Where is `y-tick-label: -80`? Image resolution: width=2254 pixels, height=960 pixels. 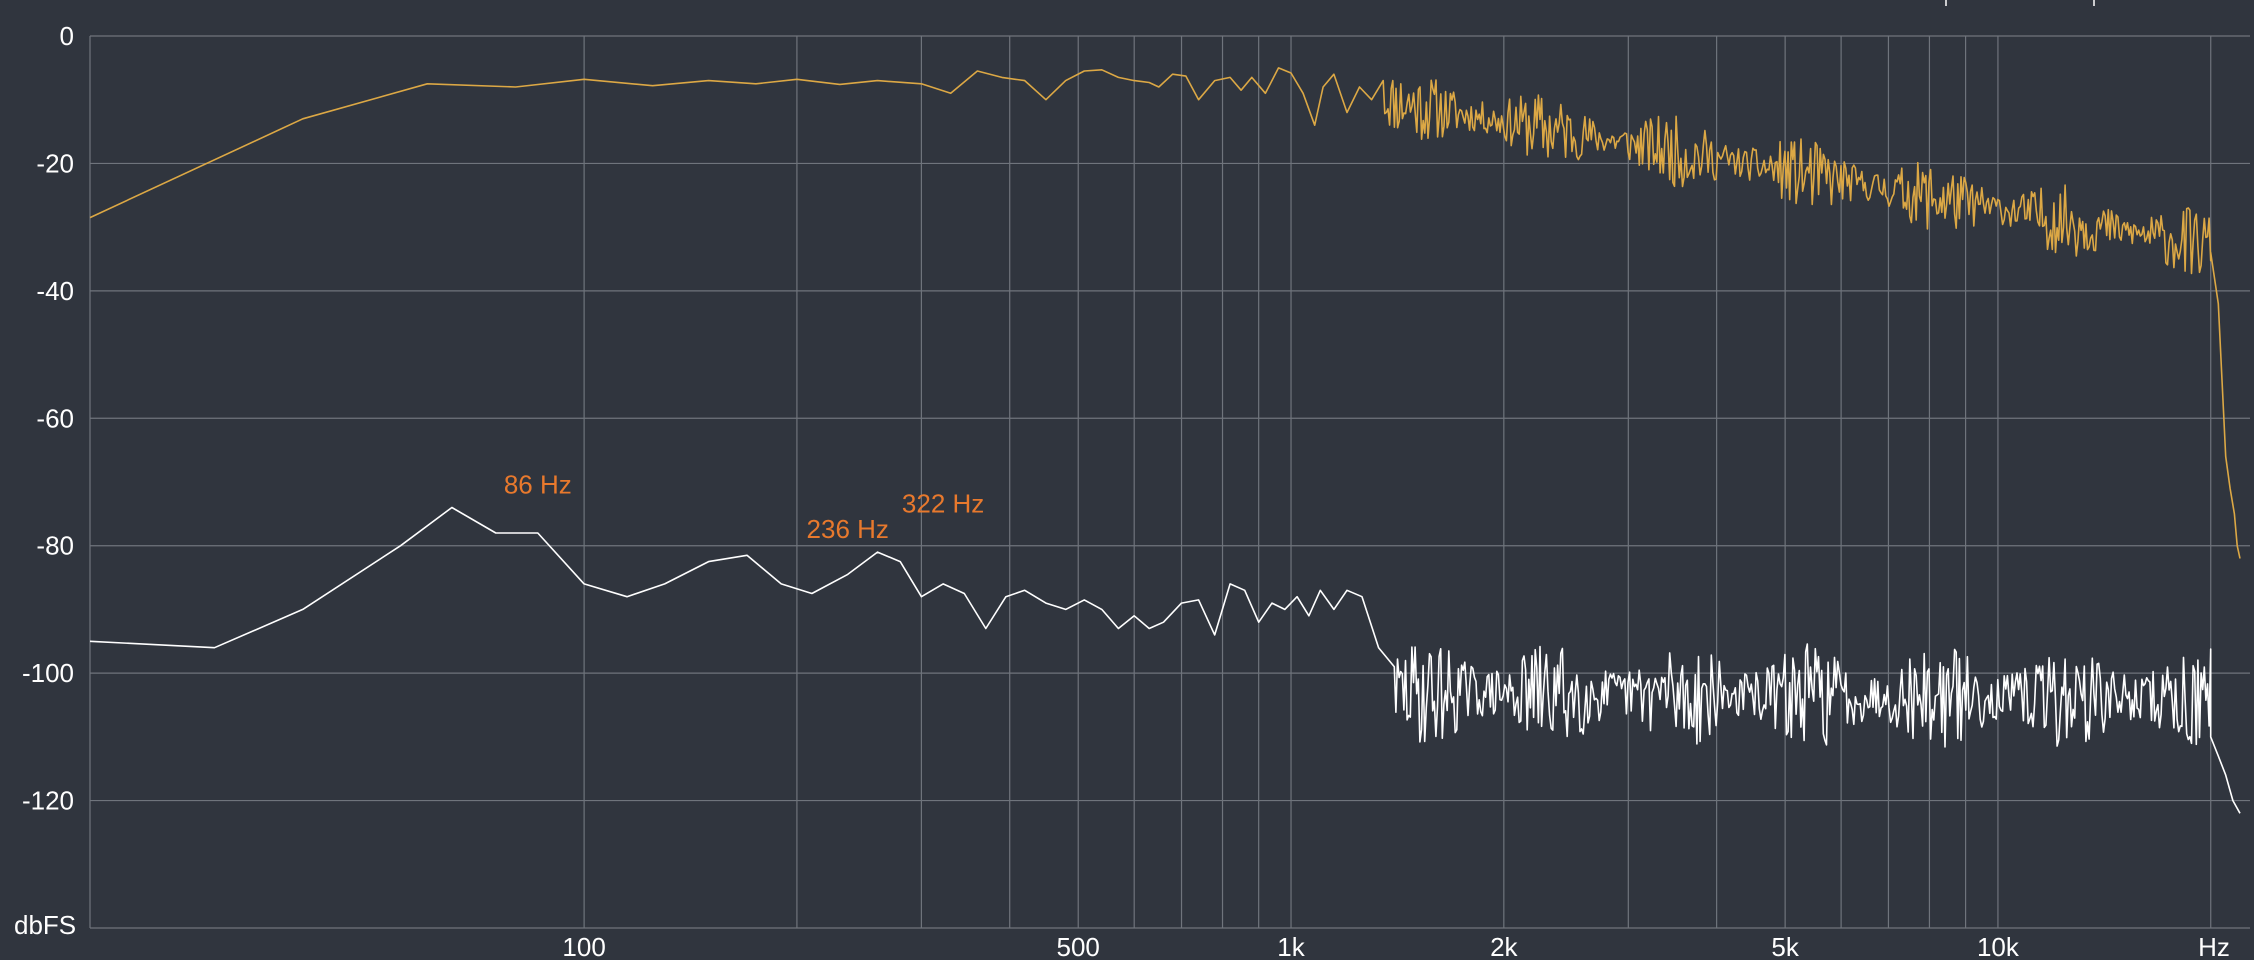 y-tick-label: -80 is located at coordinates (55, 546).